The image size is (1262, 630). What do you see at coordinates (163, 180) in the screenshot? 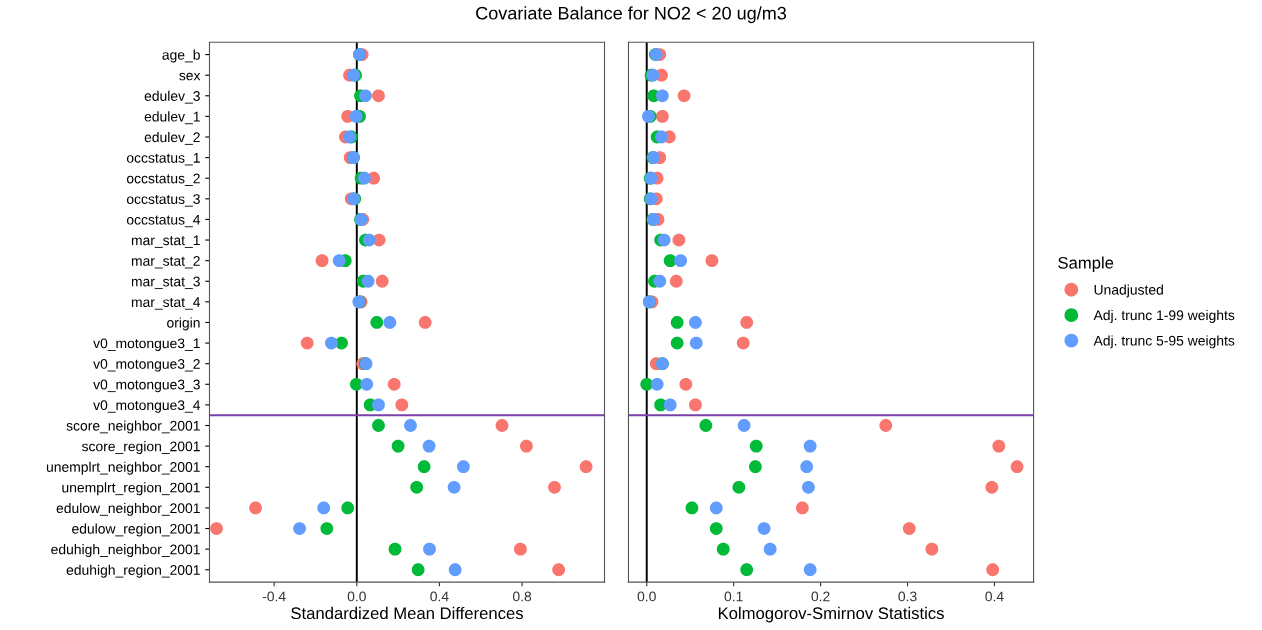
I see `y-tick-label: occstatus_2` at bounding box center [163, 180].